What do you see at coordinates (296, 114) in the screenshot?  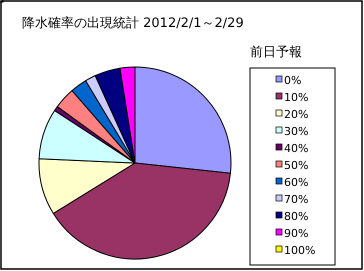 I see `legend-label: 20%` at bounding box center [296, 114].